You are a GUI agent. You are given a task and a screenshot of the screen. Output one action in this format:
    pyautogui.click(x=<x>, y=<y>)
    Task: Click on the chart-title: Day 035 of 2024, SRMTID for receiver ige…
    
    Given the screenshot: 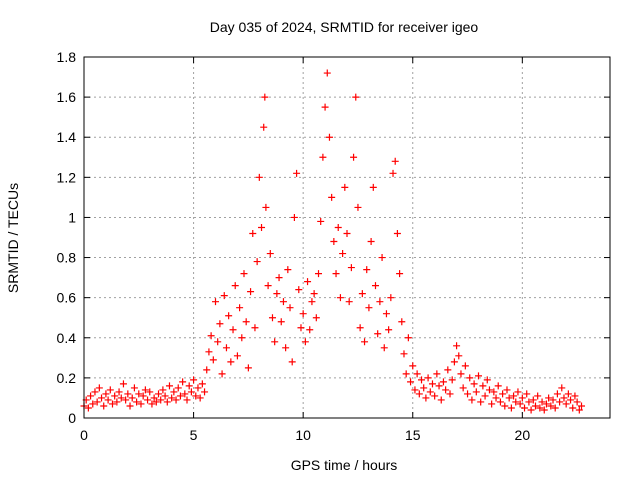 What is the action you would take?
    pyautogui.click(x=344, y=27)
    